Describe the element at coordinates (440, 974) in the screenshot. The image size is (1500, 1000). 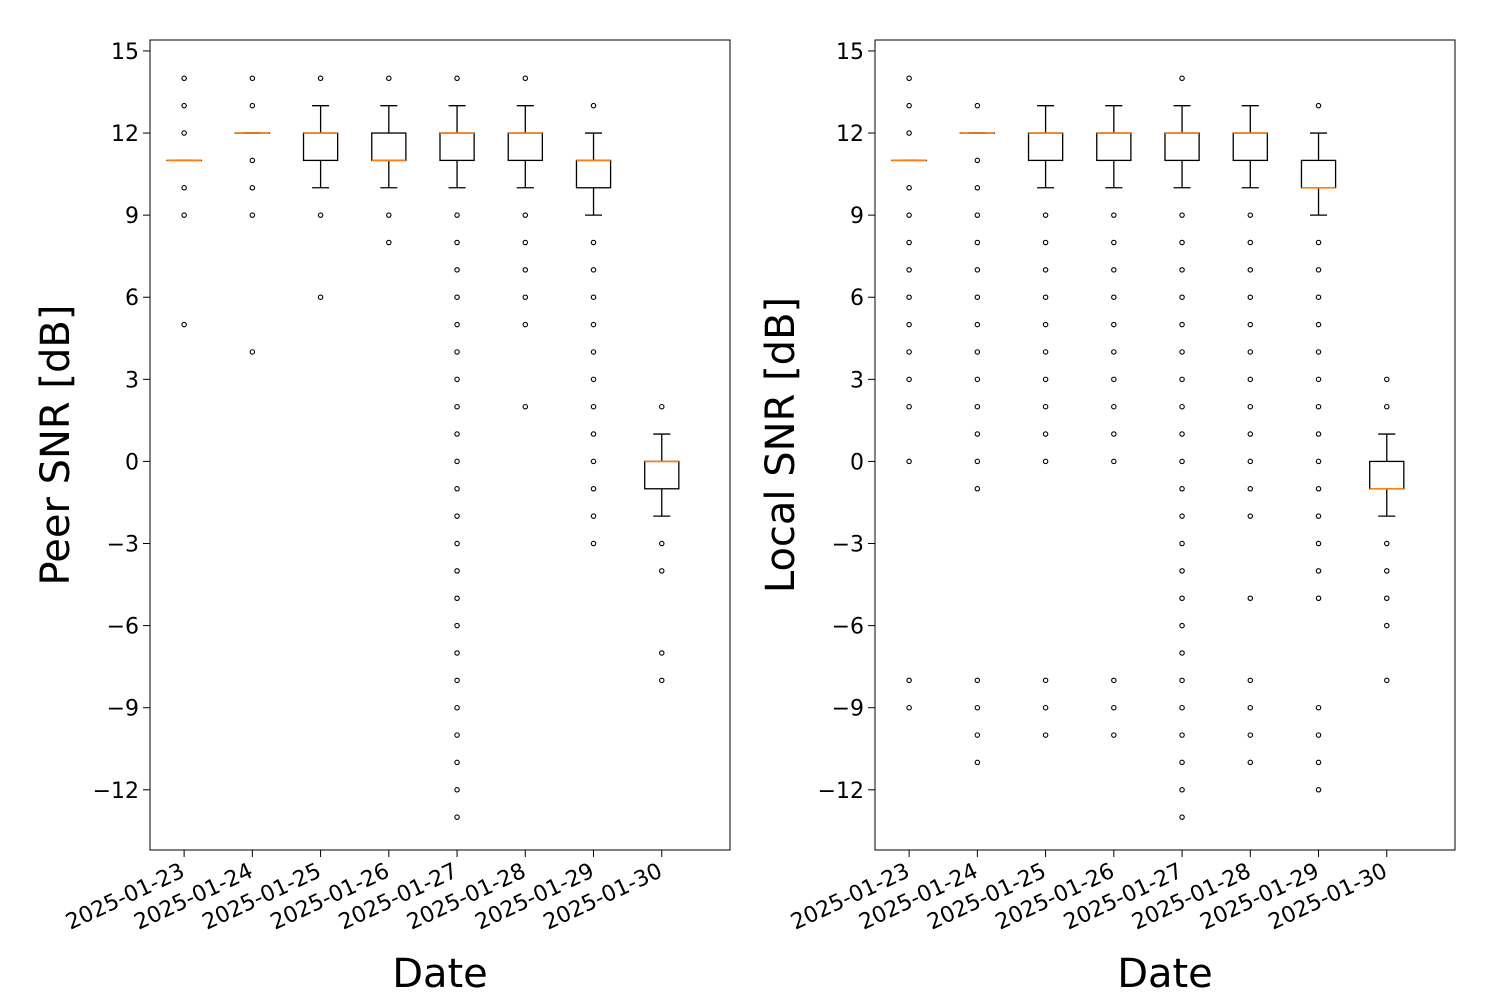
I see `peer-xaxis-label: Date` at that location.